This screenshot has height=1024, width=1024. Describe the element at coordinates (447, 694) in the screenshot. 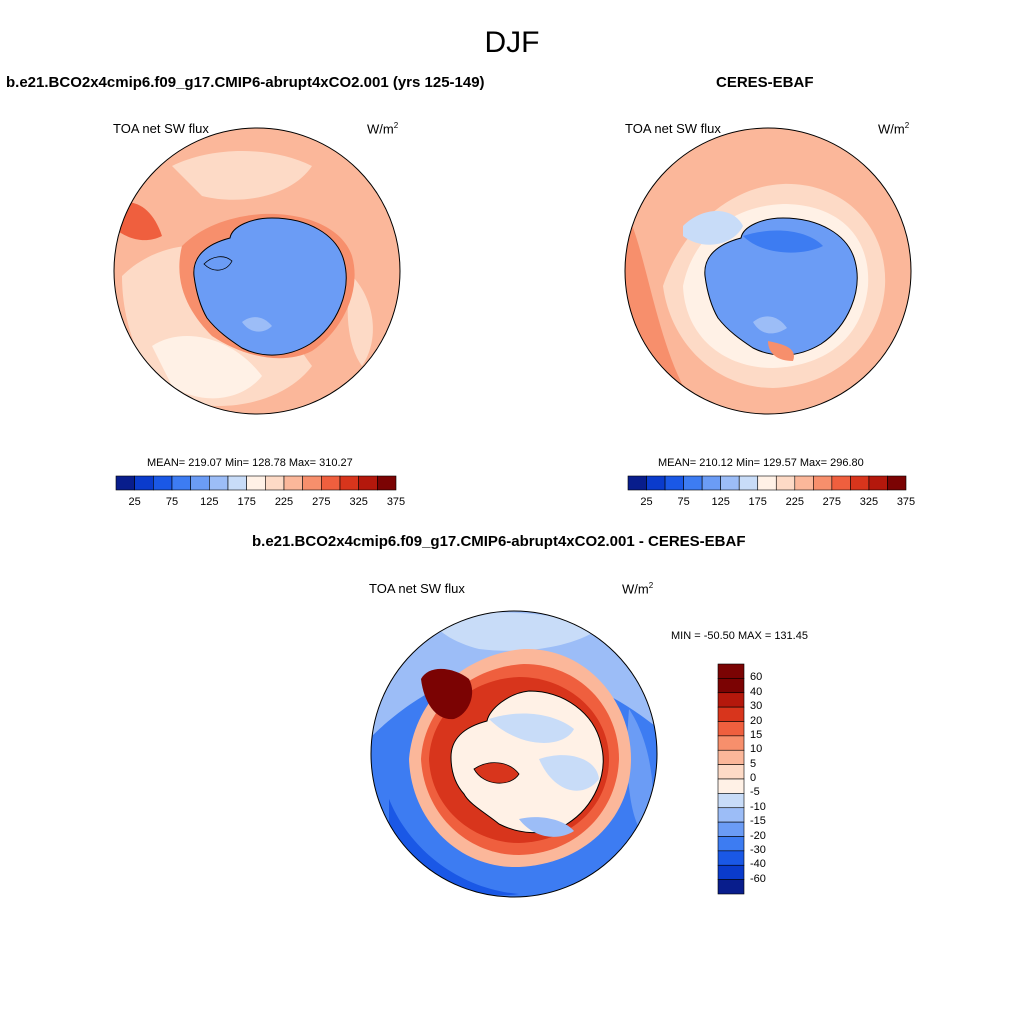

I see `panel3-weddell-positive-bias` at that location.